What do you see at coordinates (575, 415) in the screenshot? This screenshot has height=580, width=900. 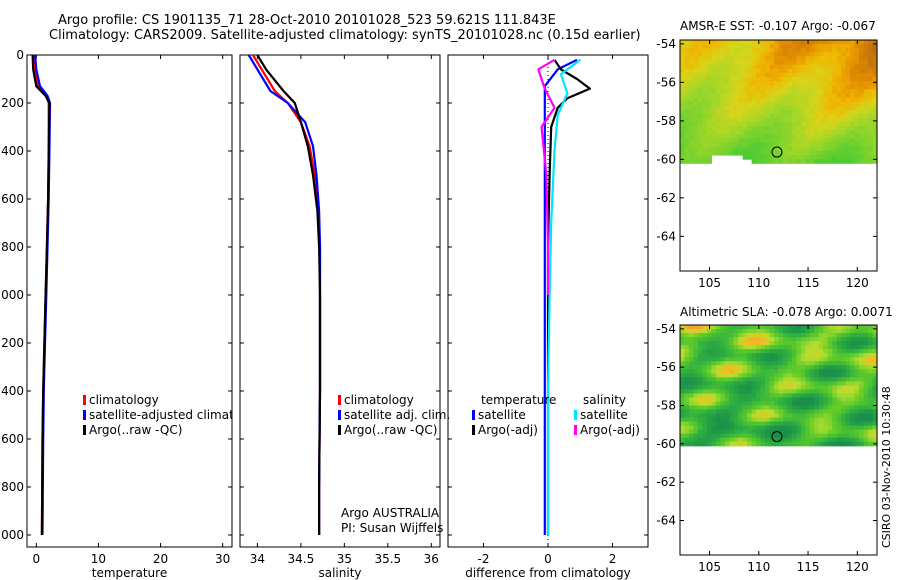 I see `difference-legend-sal-satellite-swatch` at bounding box center [575, 415].